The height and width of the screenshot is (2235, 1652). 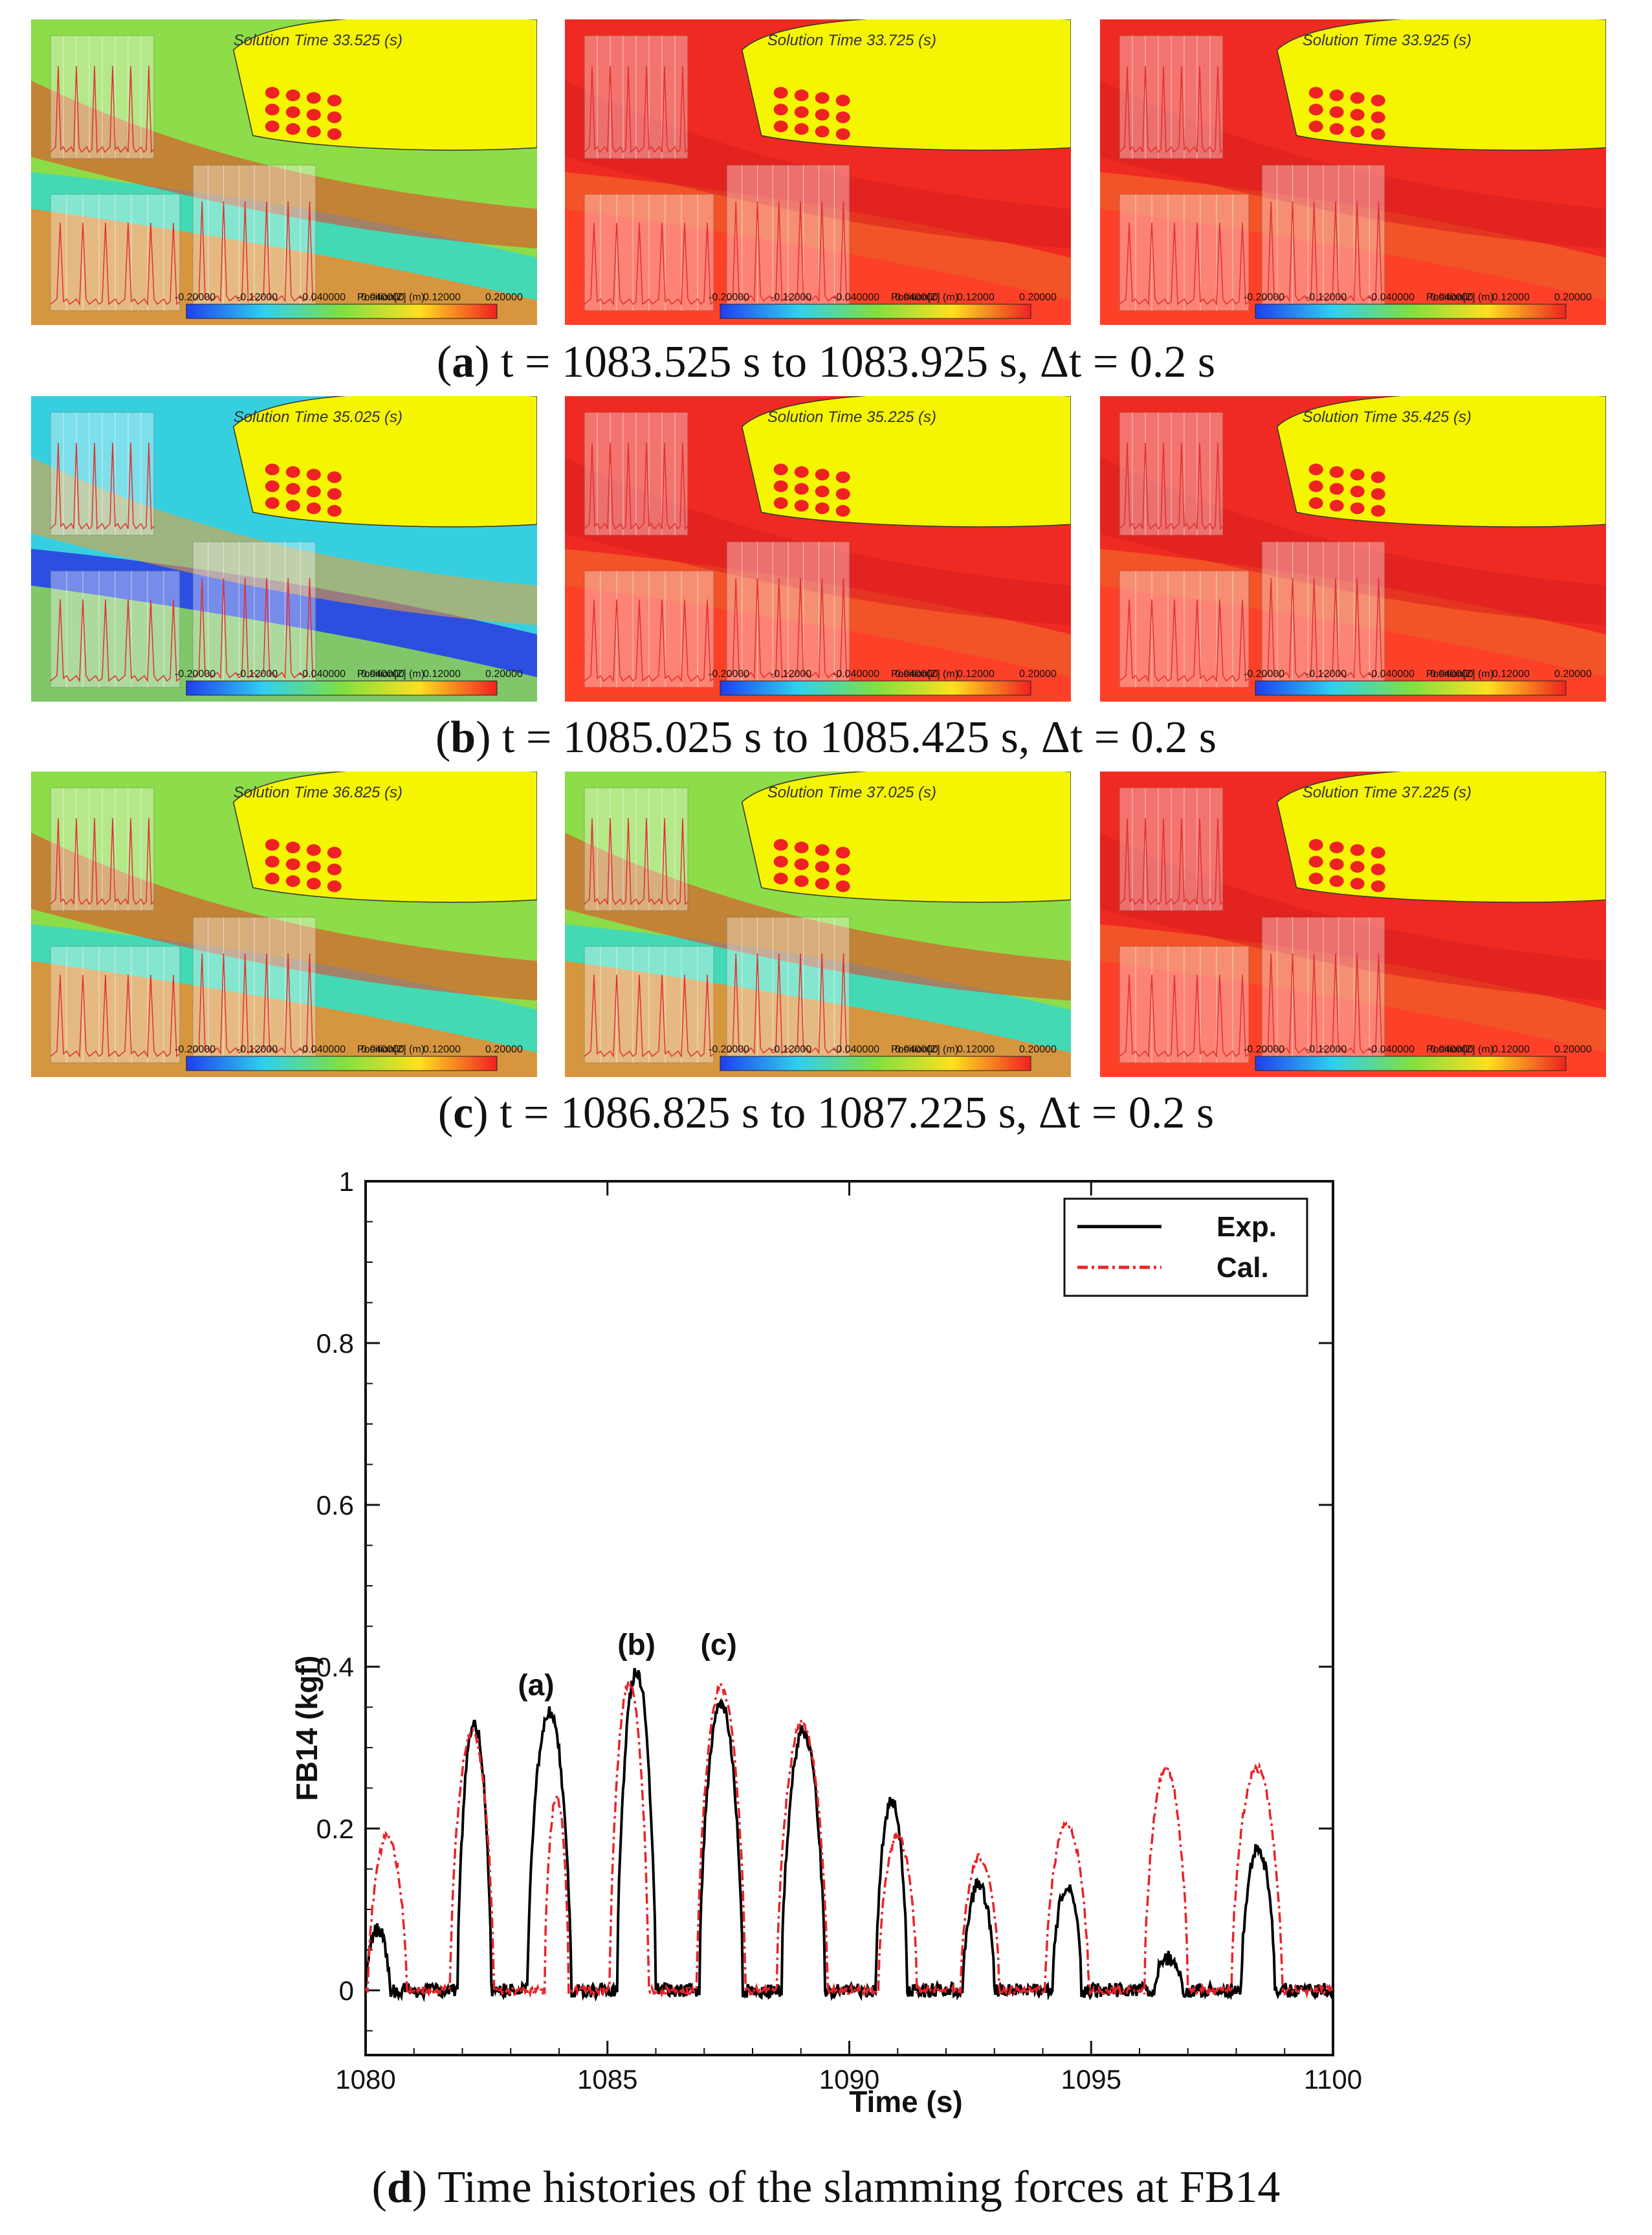 What do you see at coordinates (636, 1644) in the screenshot?
I see `peak-annotation-label: (b)` at bounding box center [636, 1644].